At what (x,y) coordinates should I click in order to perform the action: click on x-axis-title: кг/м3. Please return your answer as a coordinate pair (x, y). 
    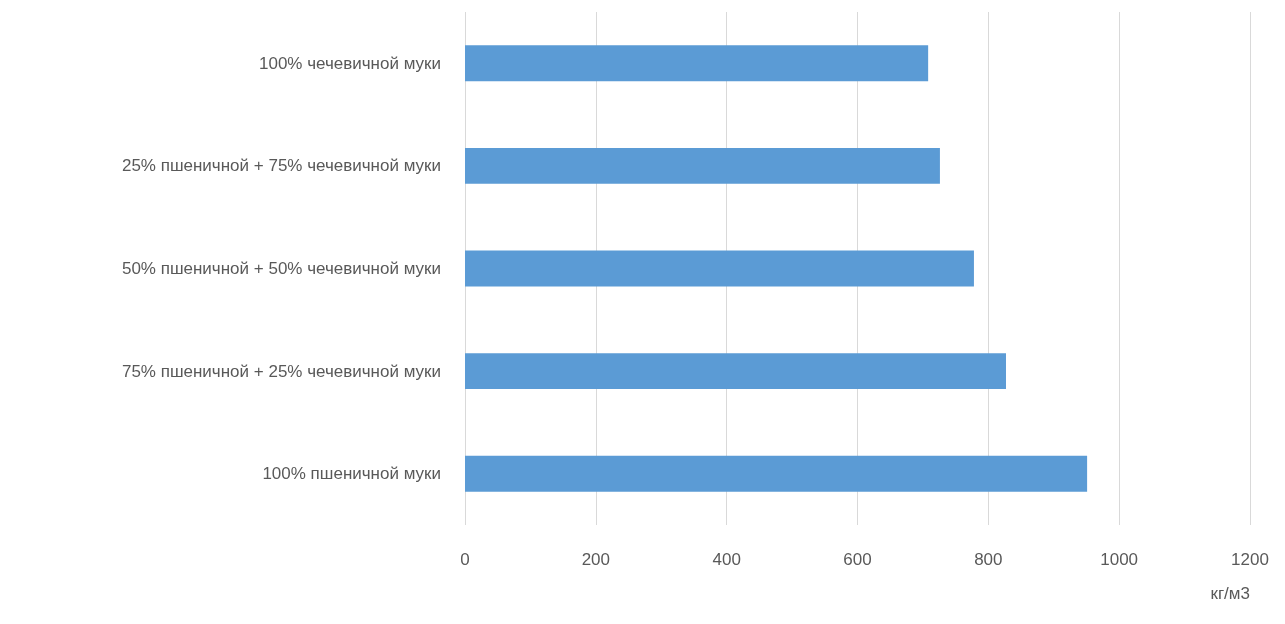
    Looking at the image, I should click on (1230, 593).